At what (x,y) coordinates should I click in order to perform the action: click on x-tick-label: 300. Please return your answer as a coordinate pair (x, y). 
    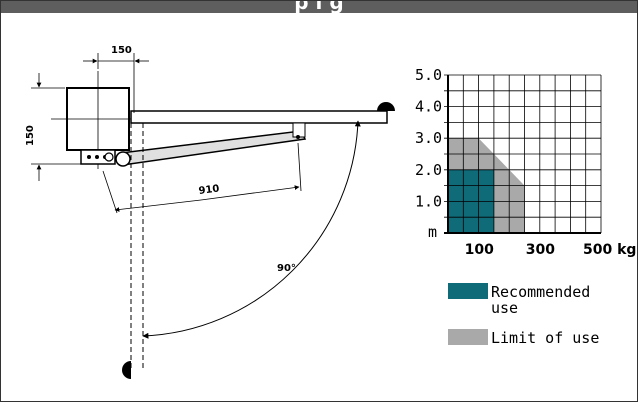
    Looking at the image, I should click on (540, 250).